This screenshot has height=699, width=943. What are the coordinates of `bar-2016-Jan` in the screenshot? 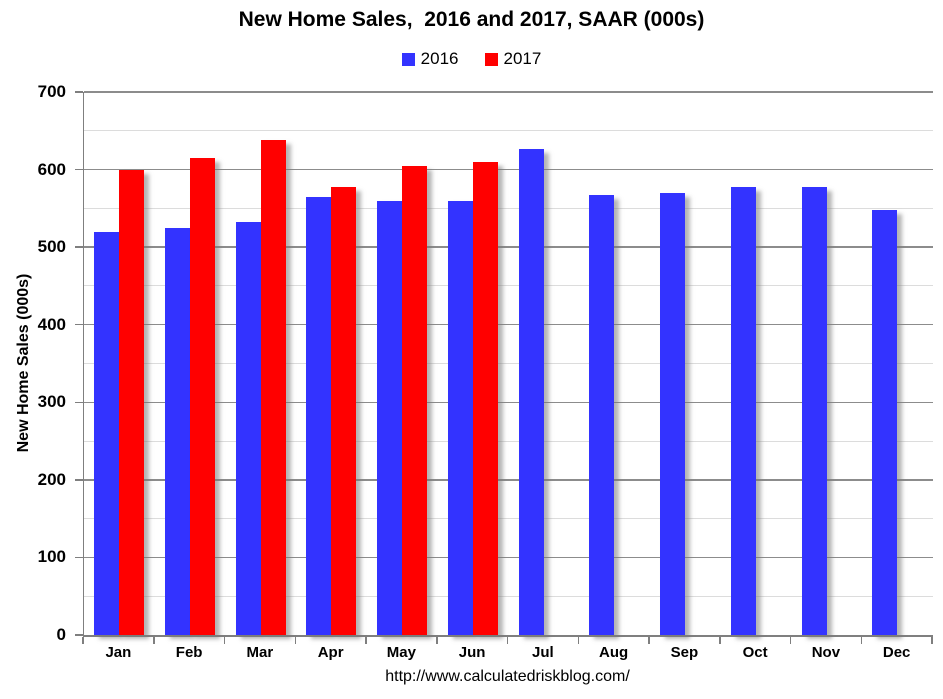 It's located at (106, 433).